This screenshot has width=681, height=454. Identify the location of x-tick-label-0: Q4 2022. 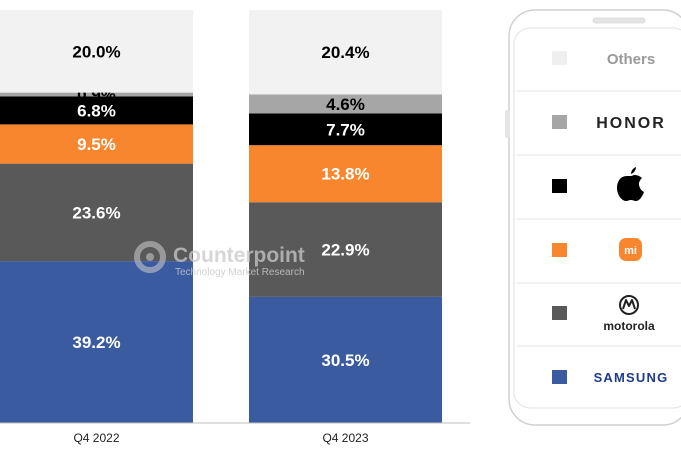
(96, 438).